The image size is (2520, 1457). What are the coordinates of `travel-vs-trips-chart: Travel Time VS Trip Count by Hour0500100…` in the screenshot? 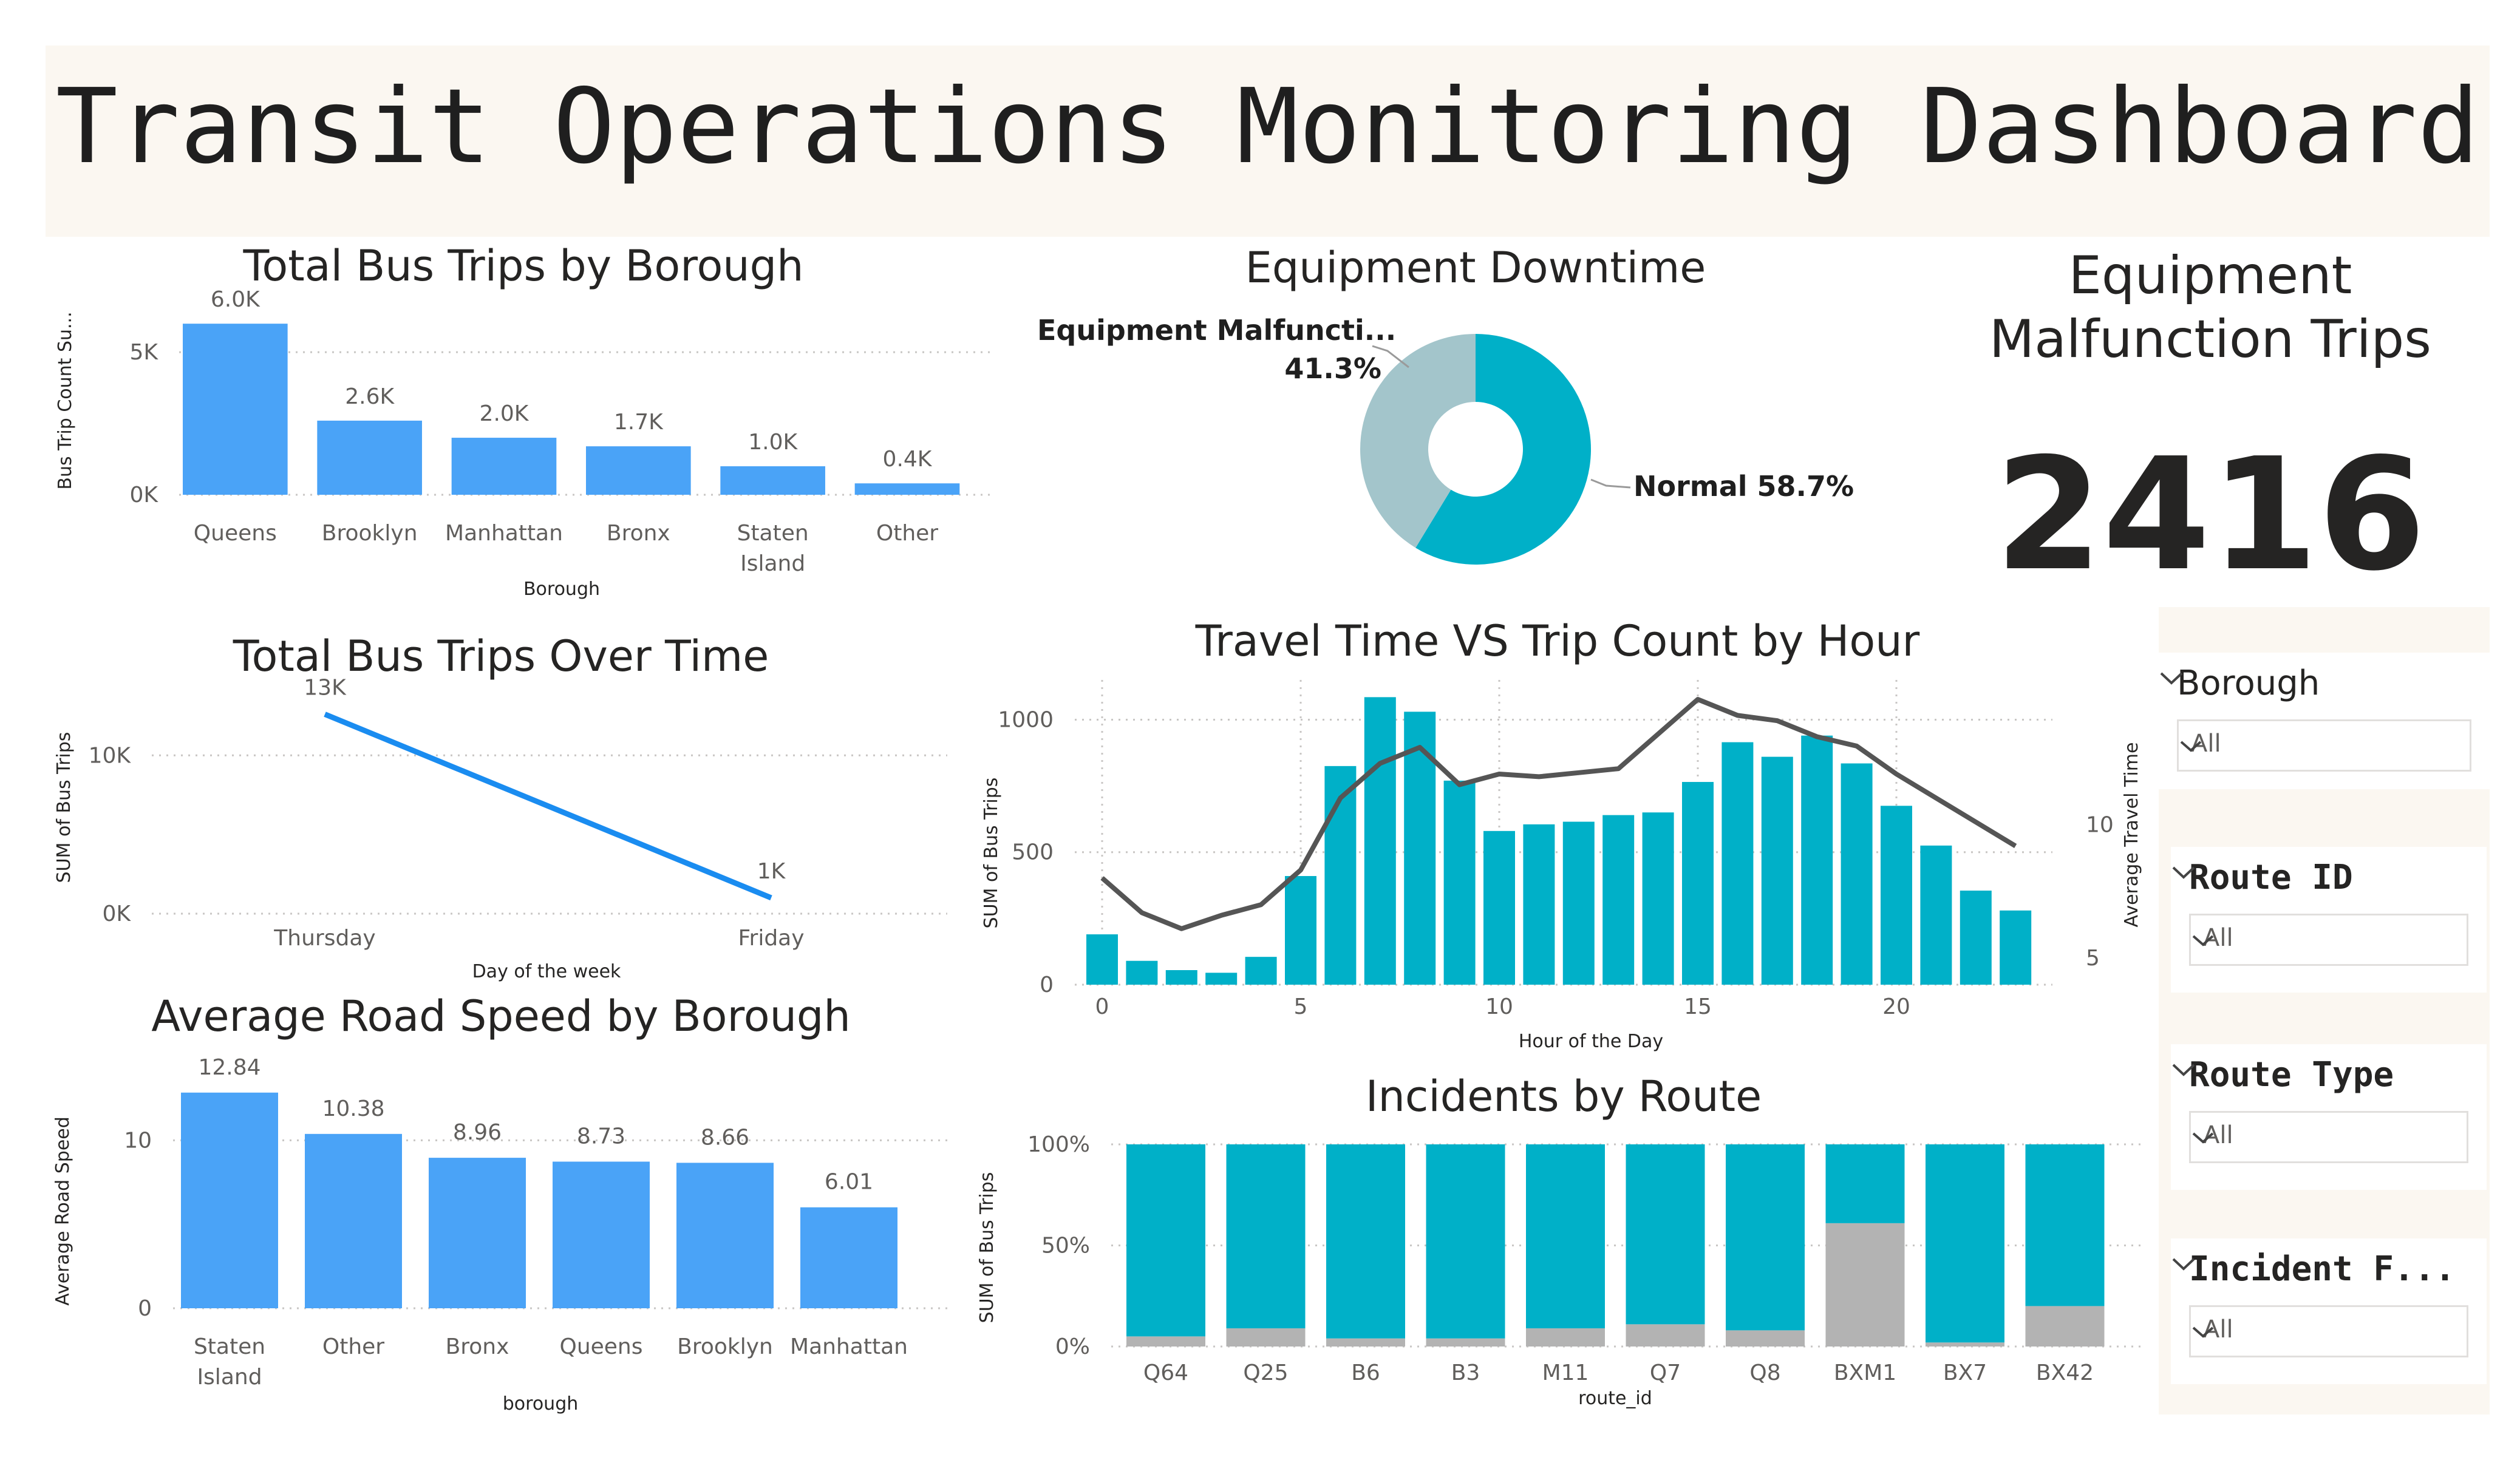 It's located at (1561, 834).